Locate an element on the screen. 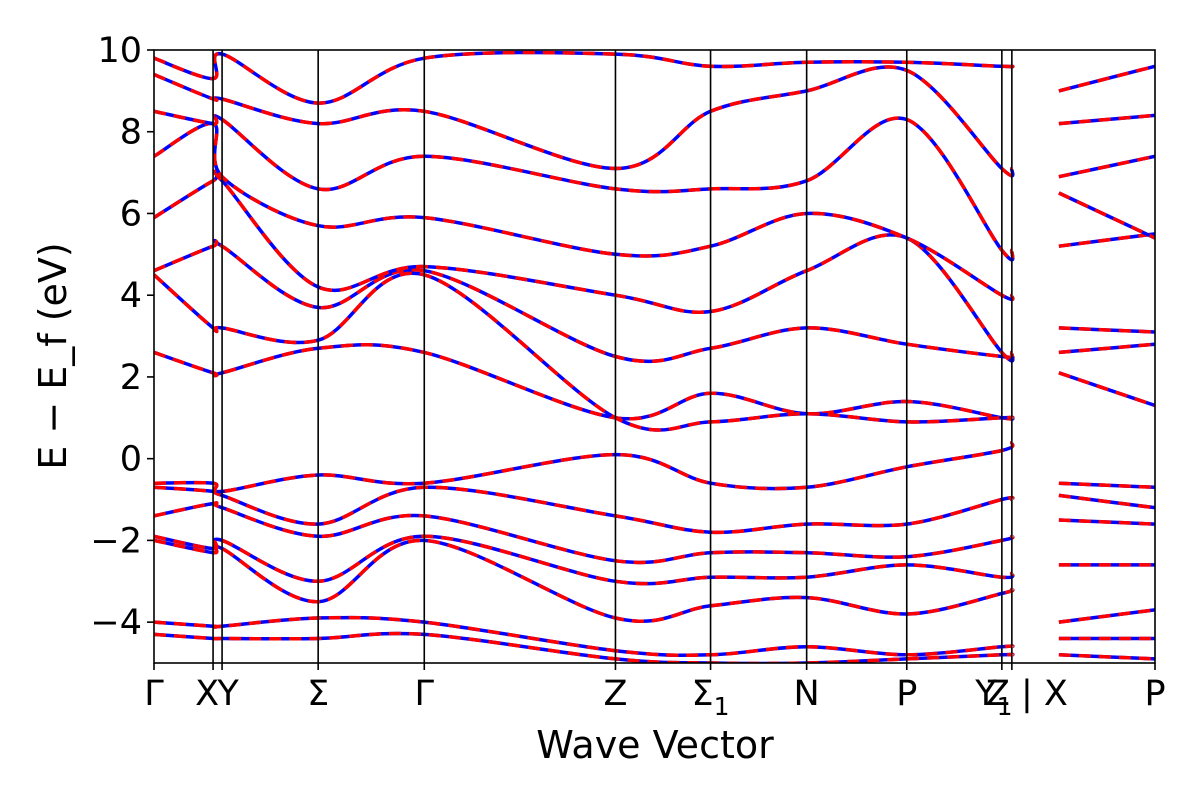 This screenshot has width=1200, height=800. x-tick-label: Z is located at coordinates (615, 694).